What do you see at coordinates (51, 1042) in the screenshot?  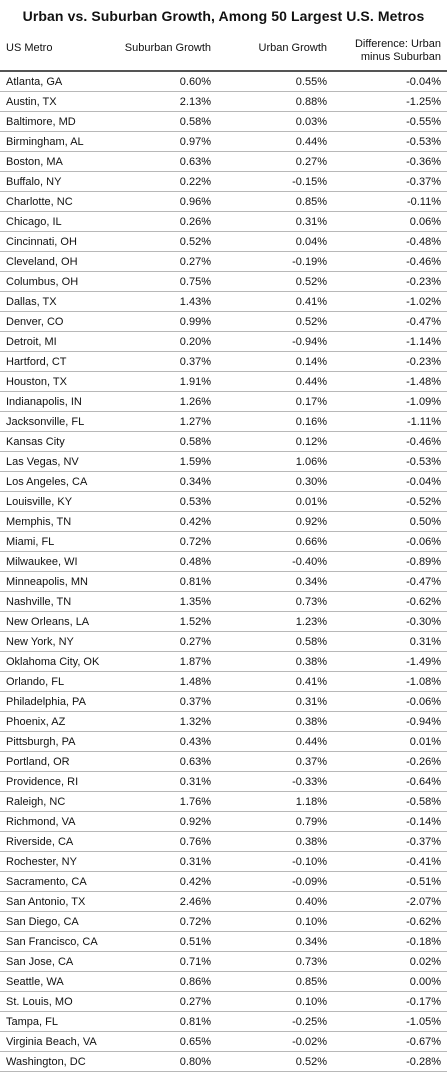 I see `cell-metro: Virginia Beach, VA` at bounding box center [51, 1042].